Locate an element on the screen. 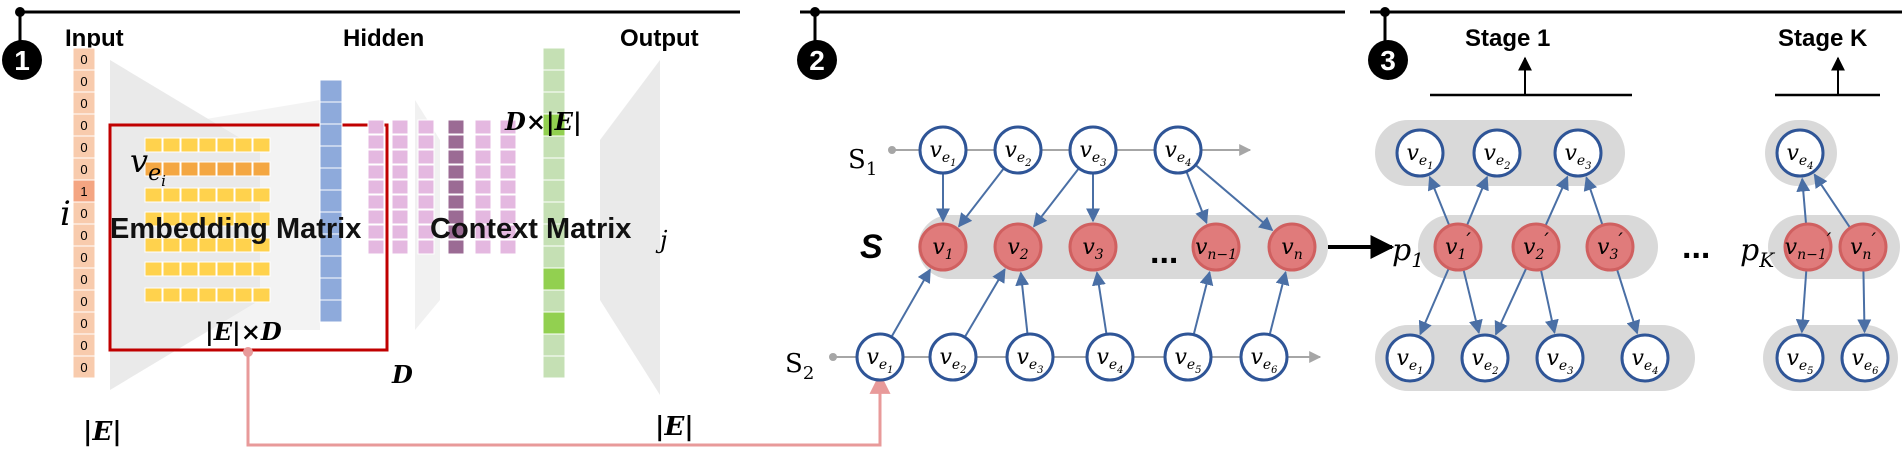 The height and width of the screenshot is (450, 1902). sequence-node: vn is located at coordinates (1292, 247).